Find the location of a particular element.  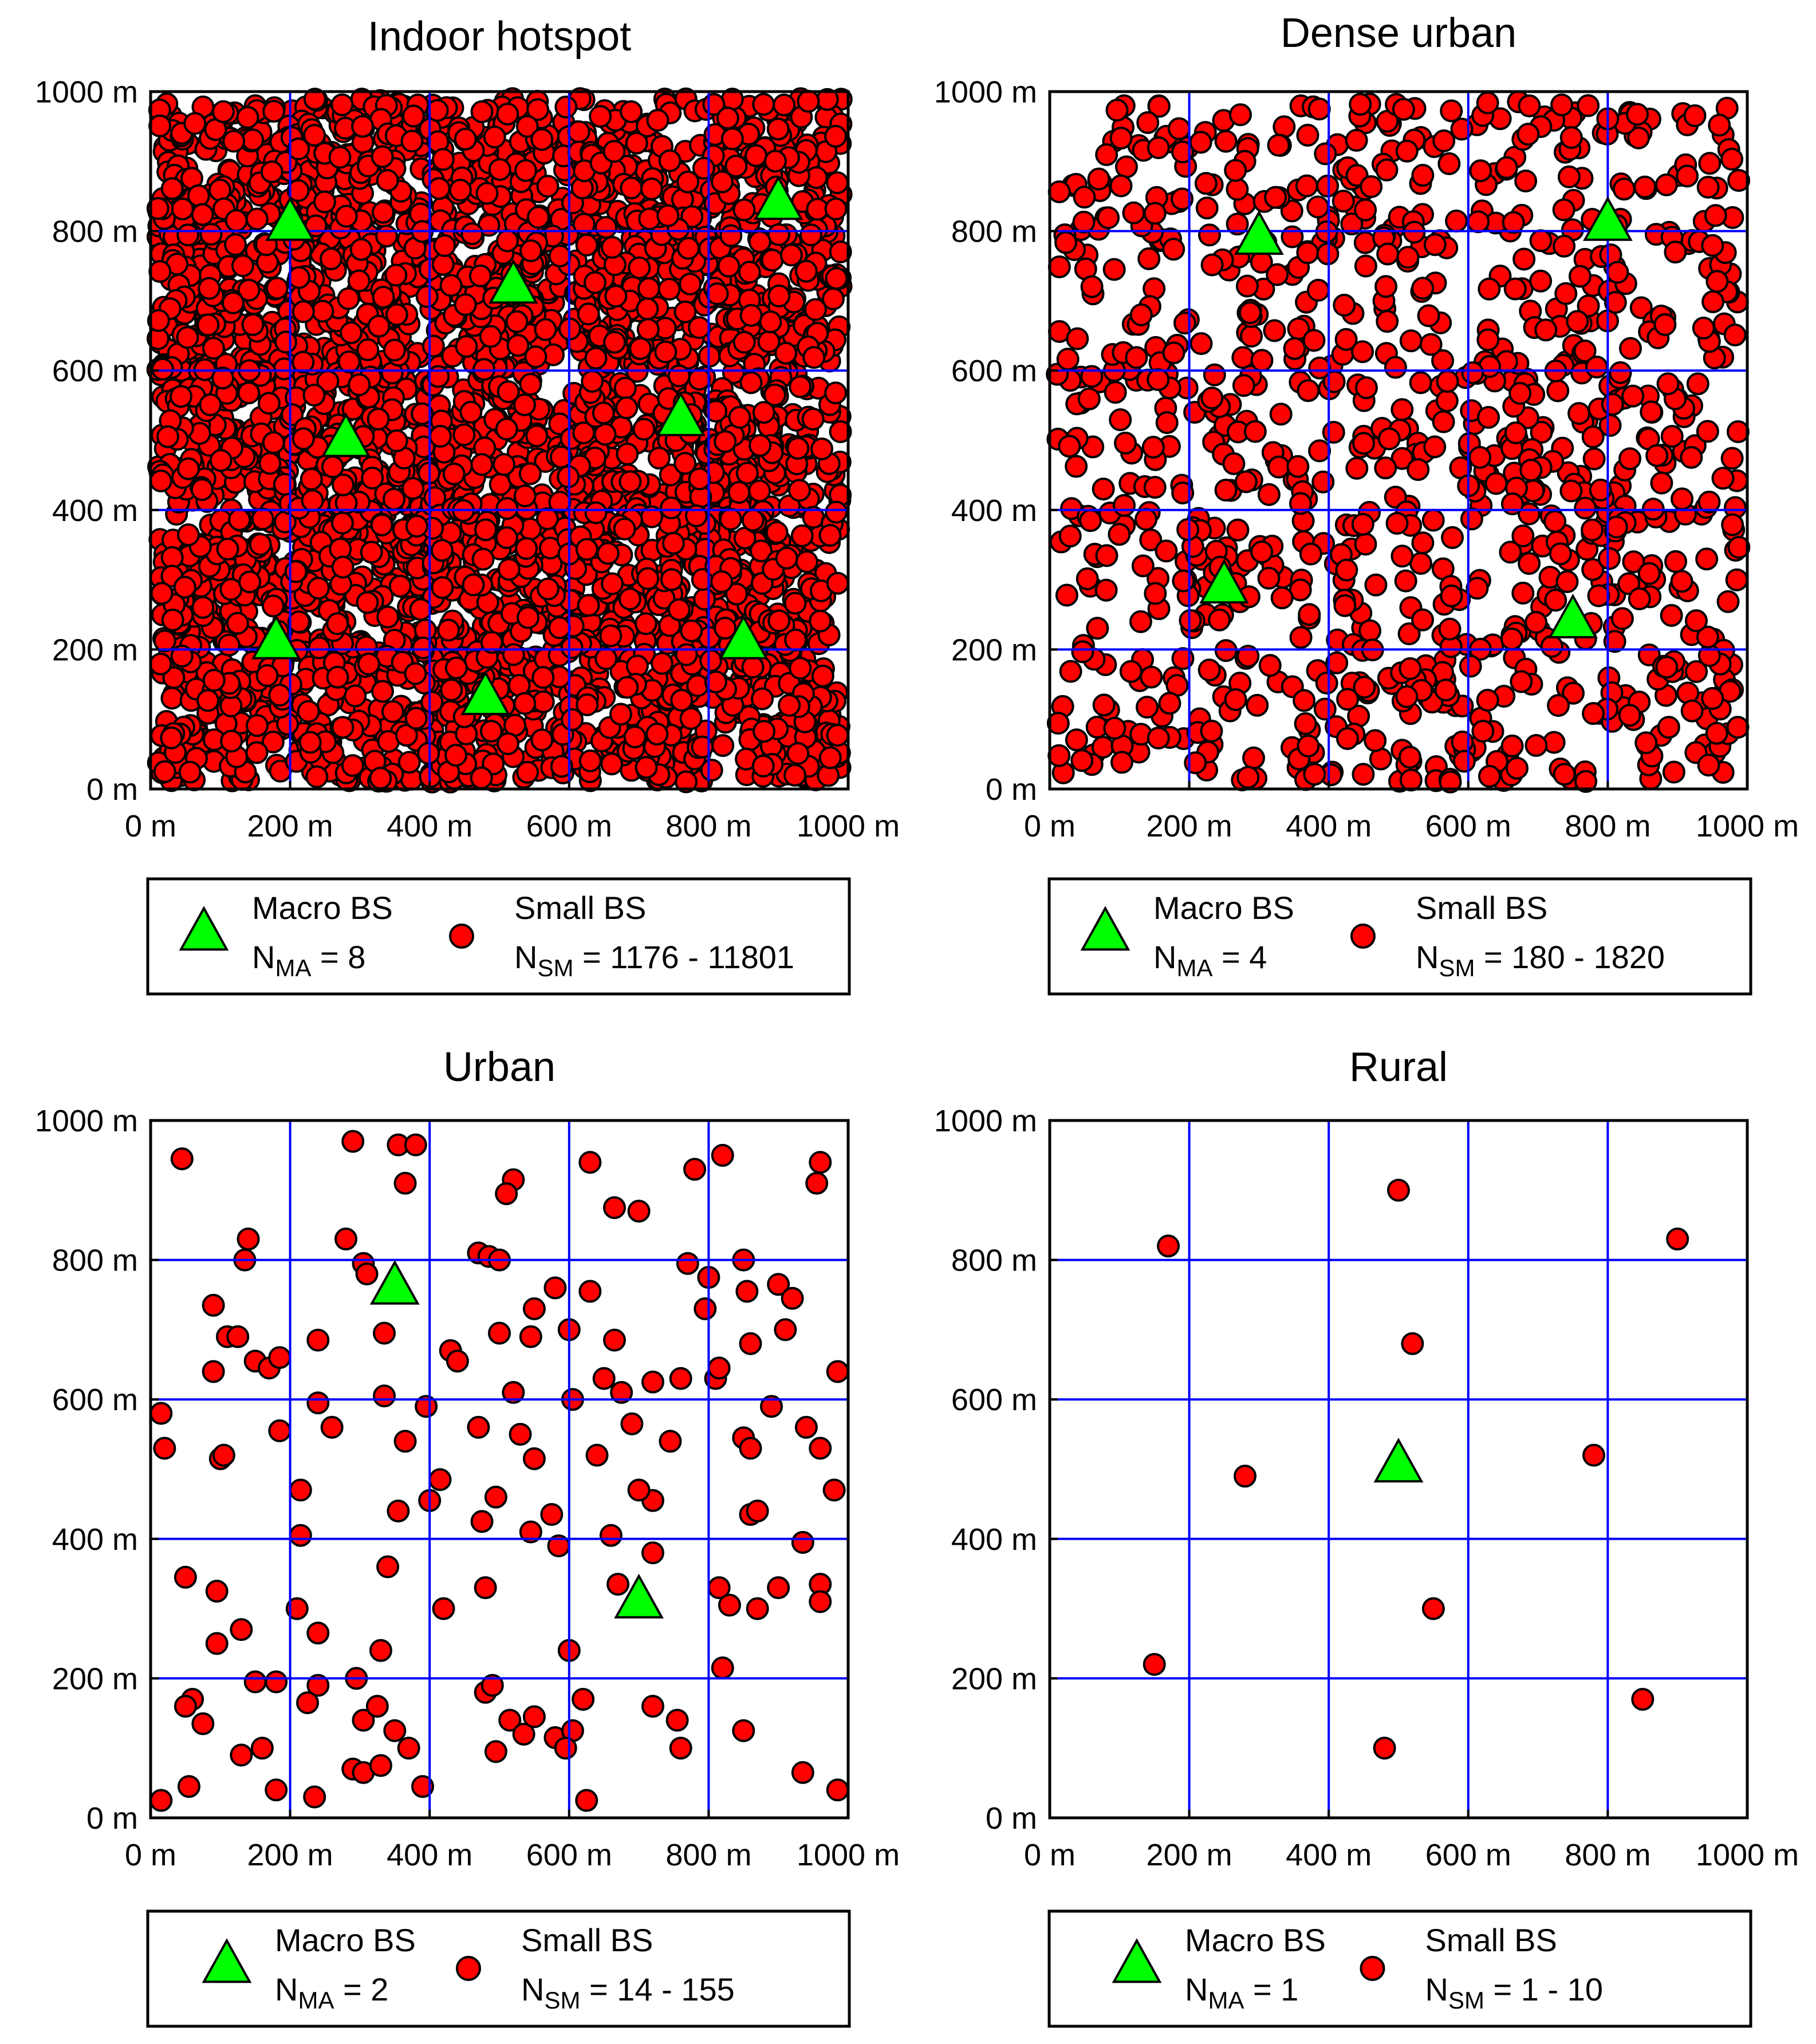

legend-small-label: Small BS is located at coordinates (580, 908).